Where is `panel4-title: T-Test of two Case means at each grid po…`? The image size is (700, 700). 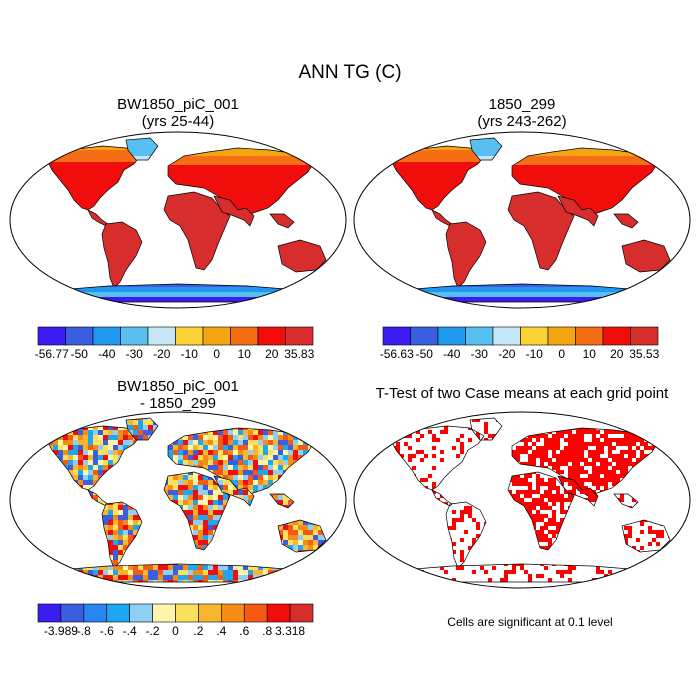 panel4-title: T-Test of two Case means at each grid po… is located at coordinates (522, 393).